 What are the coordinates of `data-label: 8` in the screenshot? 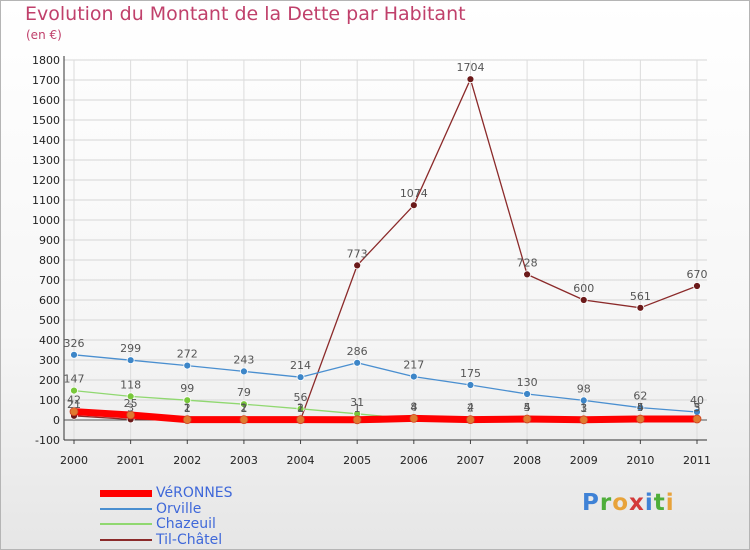 It's located at (413, 406).